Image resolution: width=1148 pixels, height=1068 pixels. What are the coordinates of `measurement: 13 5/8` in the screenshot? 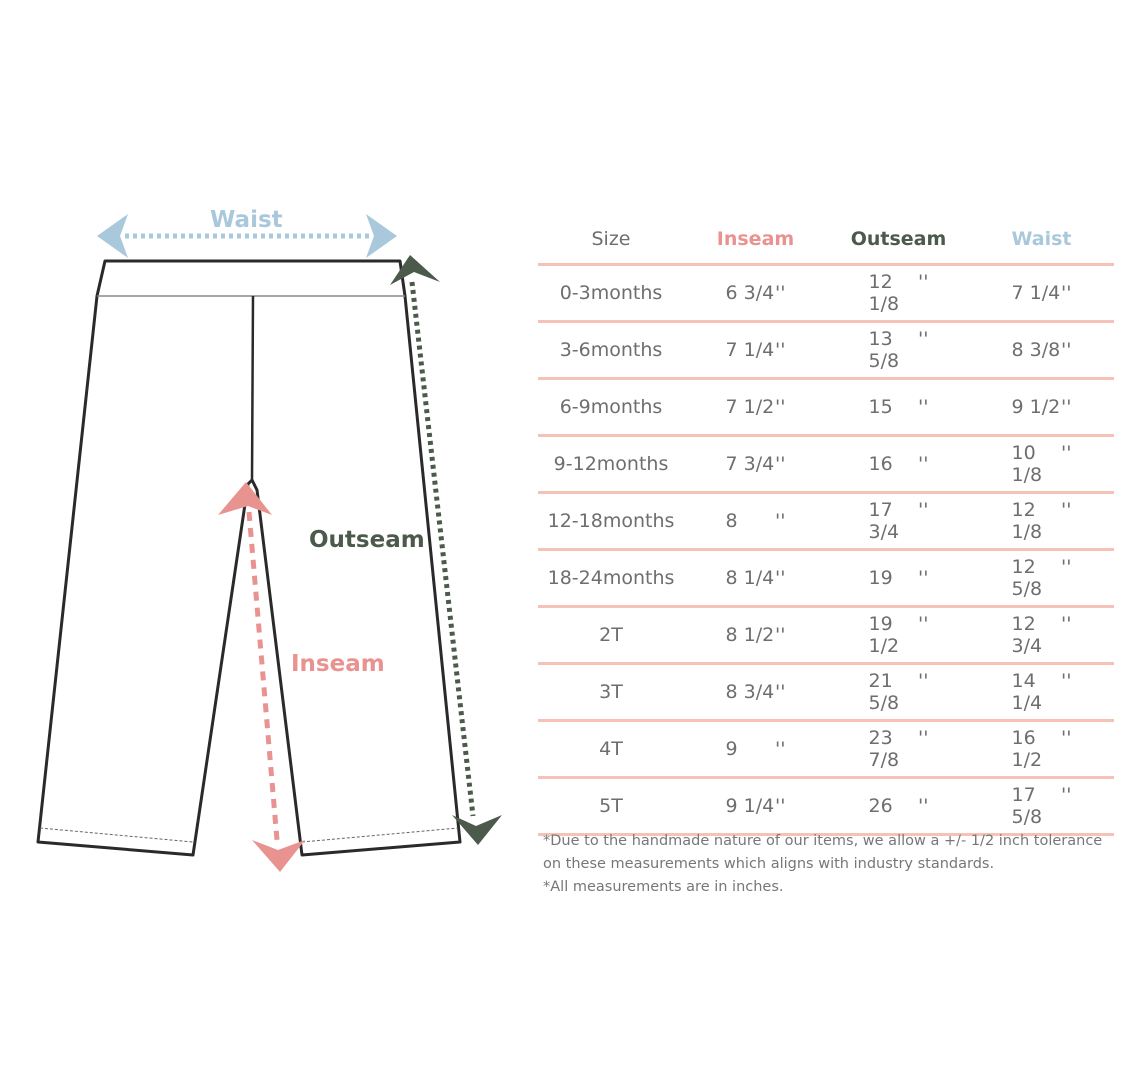 It's located at (884, 350).